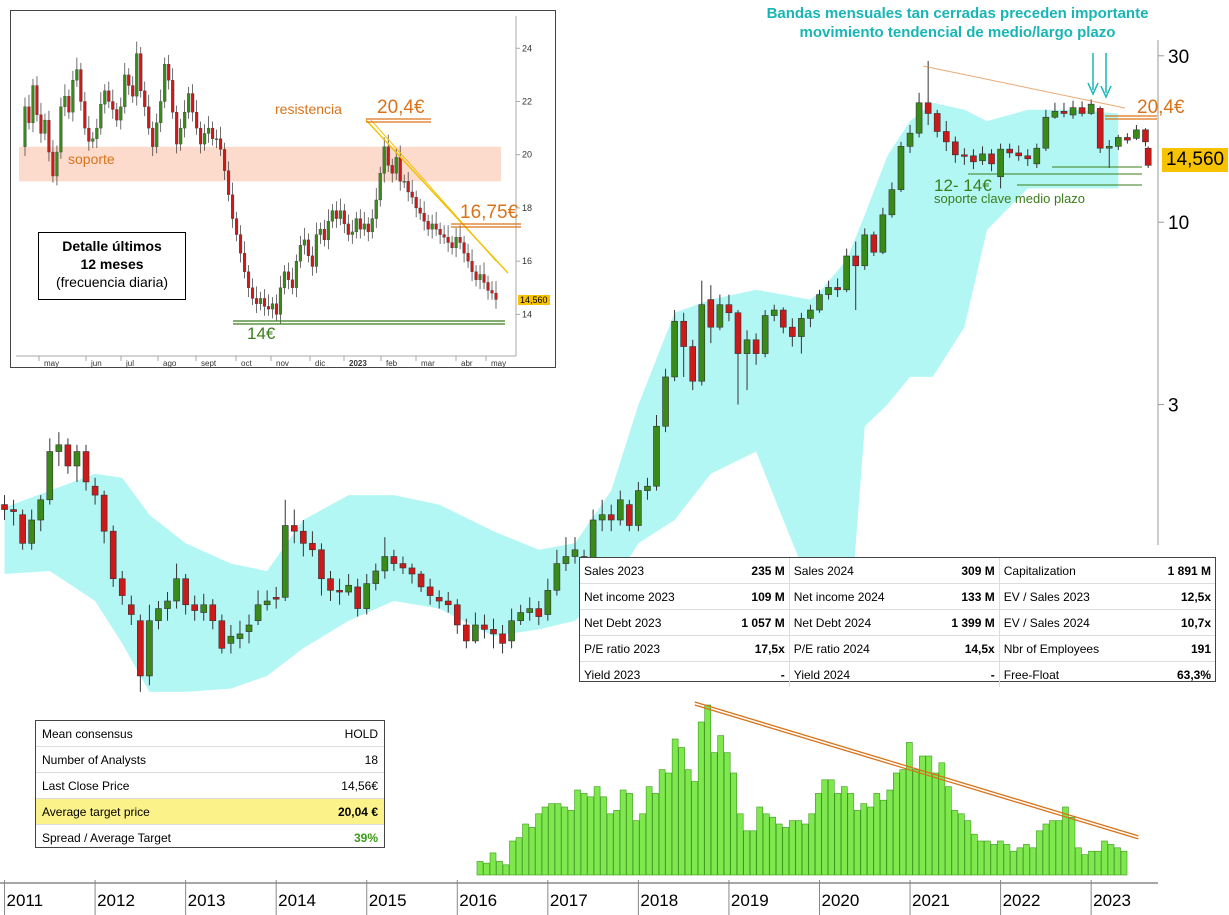 The width and height of the screenshot is (1229, 915). Describe the element at coordinates (478, 900) in the screenshot. I see `x-tick-label: 2016` at that location.